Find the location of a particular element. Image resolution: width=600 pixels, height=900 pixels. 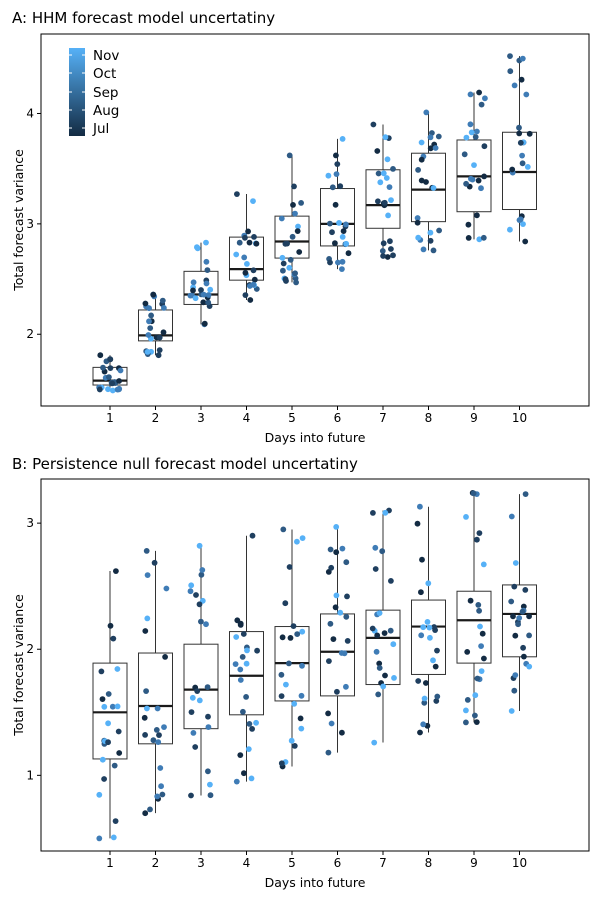

x-tick-label: 2 is located at coordinates (156, 418).